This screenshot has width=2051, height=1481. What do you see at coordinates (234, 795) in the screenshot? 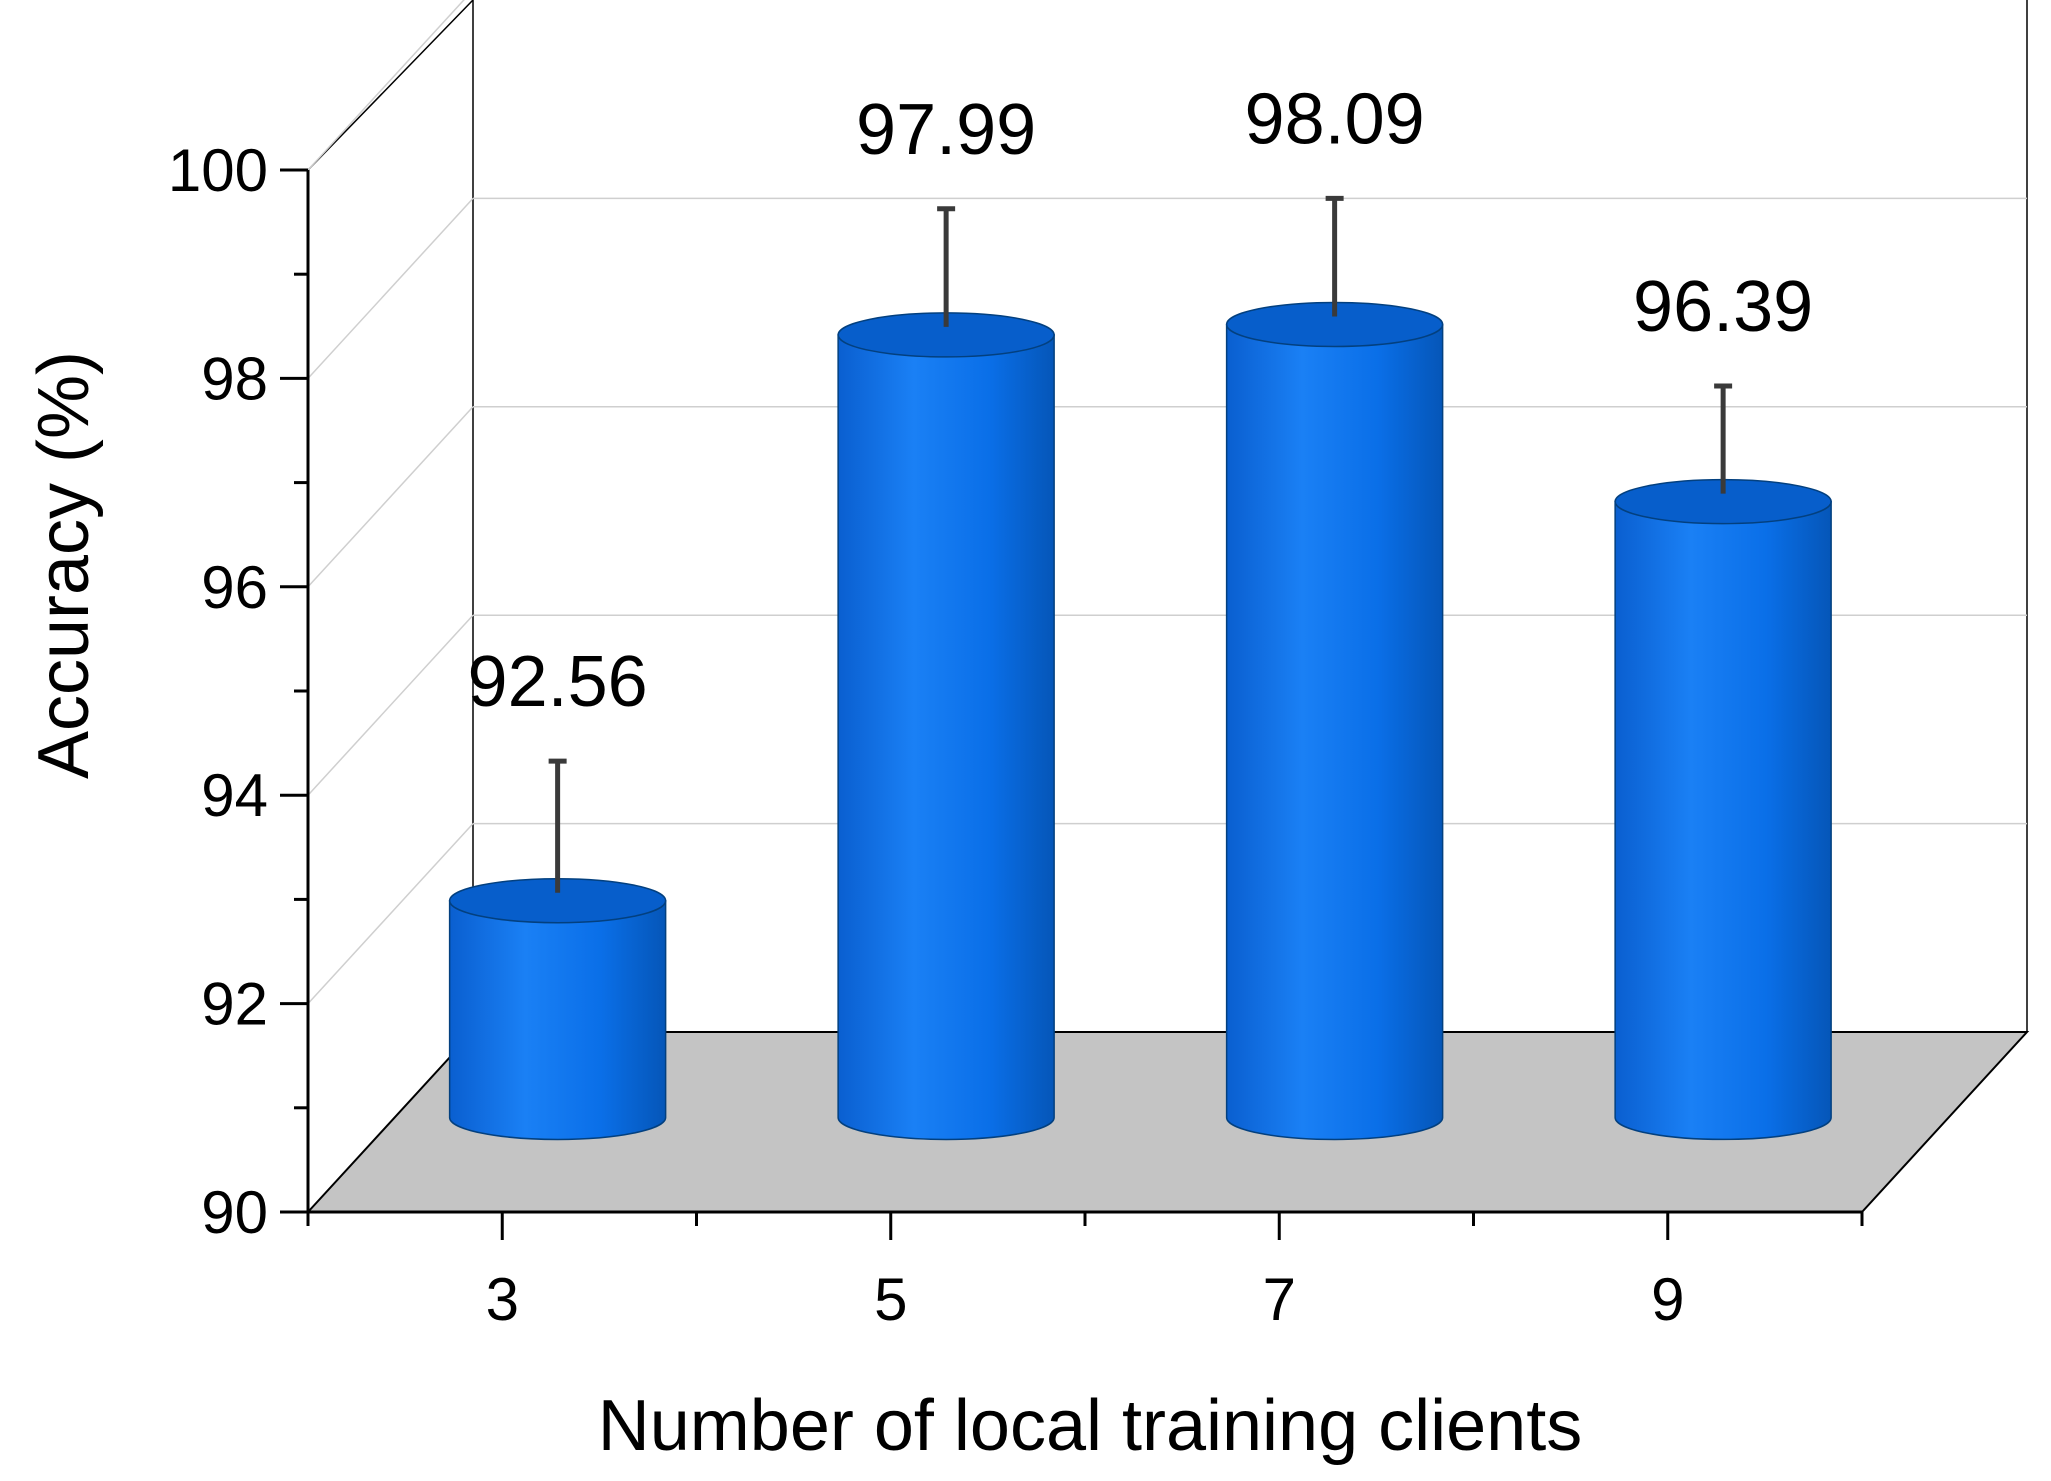
I see `y-tick-label: 94` at bounding box center [234, 795].